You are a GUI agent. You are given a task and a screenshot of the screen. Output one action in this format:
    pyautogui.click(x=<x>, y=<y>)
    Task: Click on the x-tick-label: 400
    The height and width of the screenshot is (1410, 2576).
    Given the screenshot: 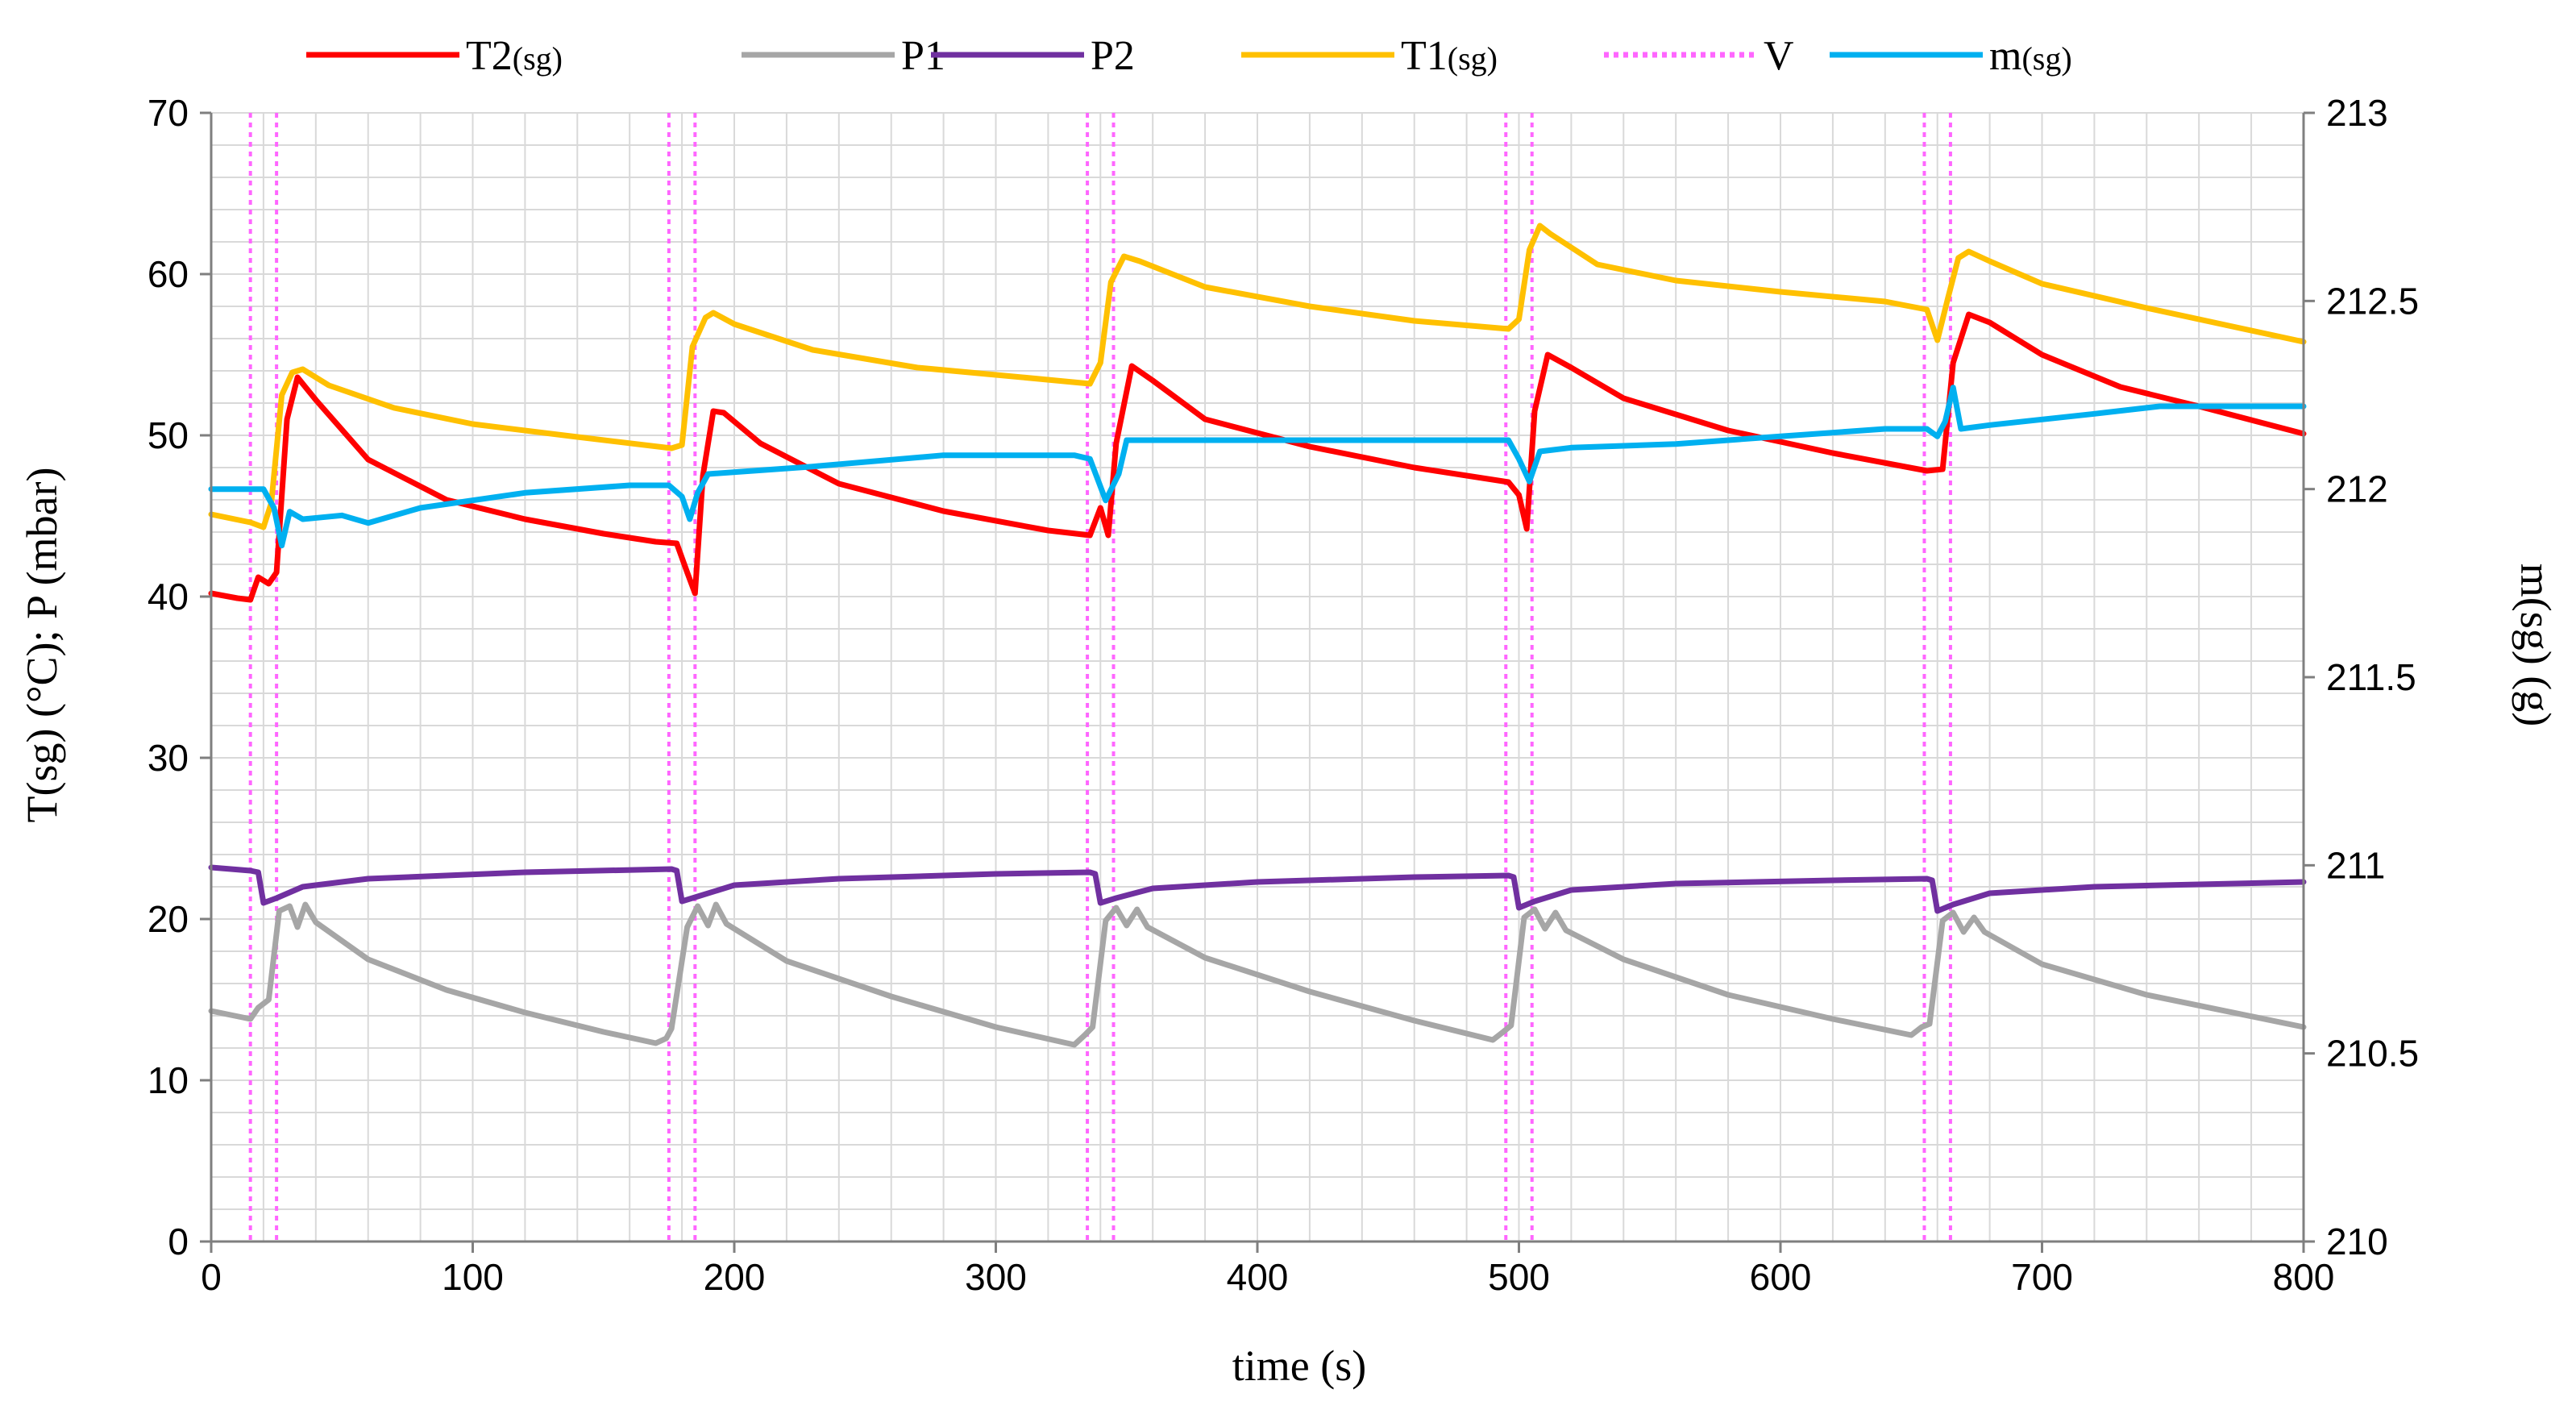 What is the action you would take?
    pyautogui.click(x=1258, y=1277)
    